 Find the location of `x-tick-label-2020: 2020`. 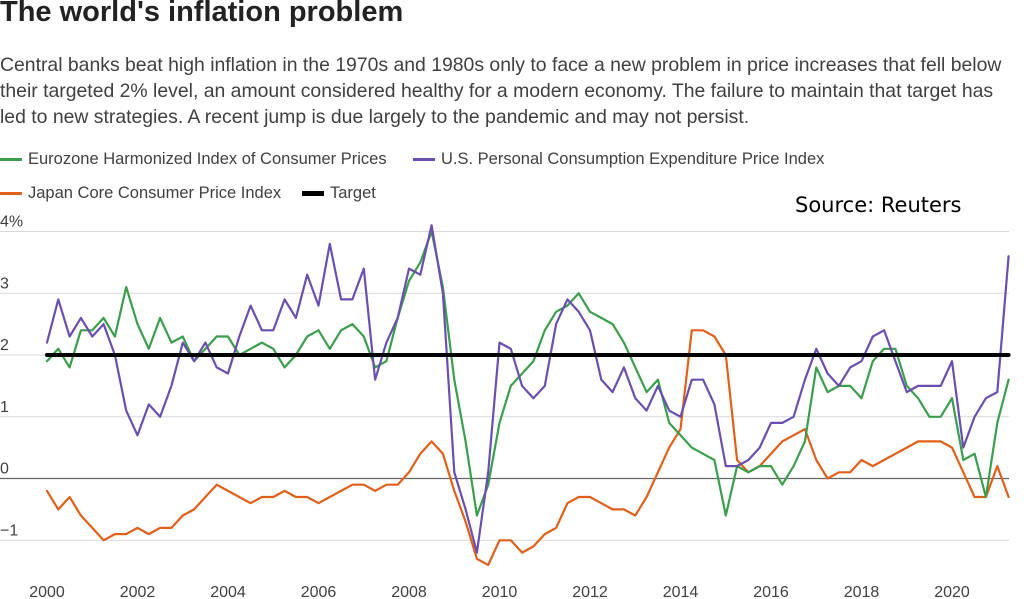

x-tick-label-2020: 2020 is located at coordinates (952, 591).